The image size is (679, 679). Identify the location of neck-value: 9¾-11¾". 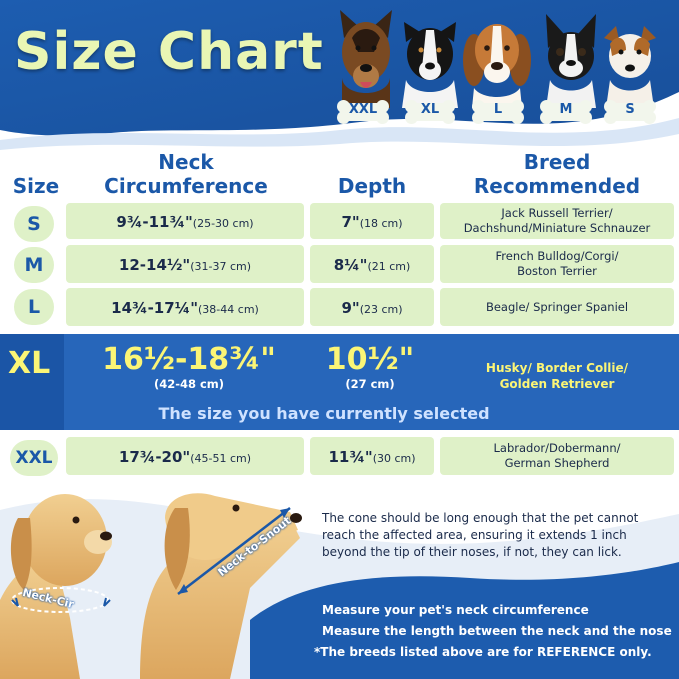
(154, 221).